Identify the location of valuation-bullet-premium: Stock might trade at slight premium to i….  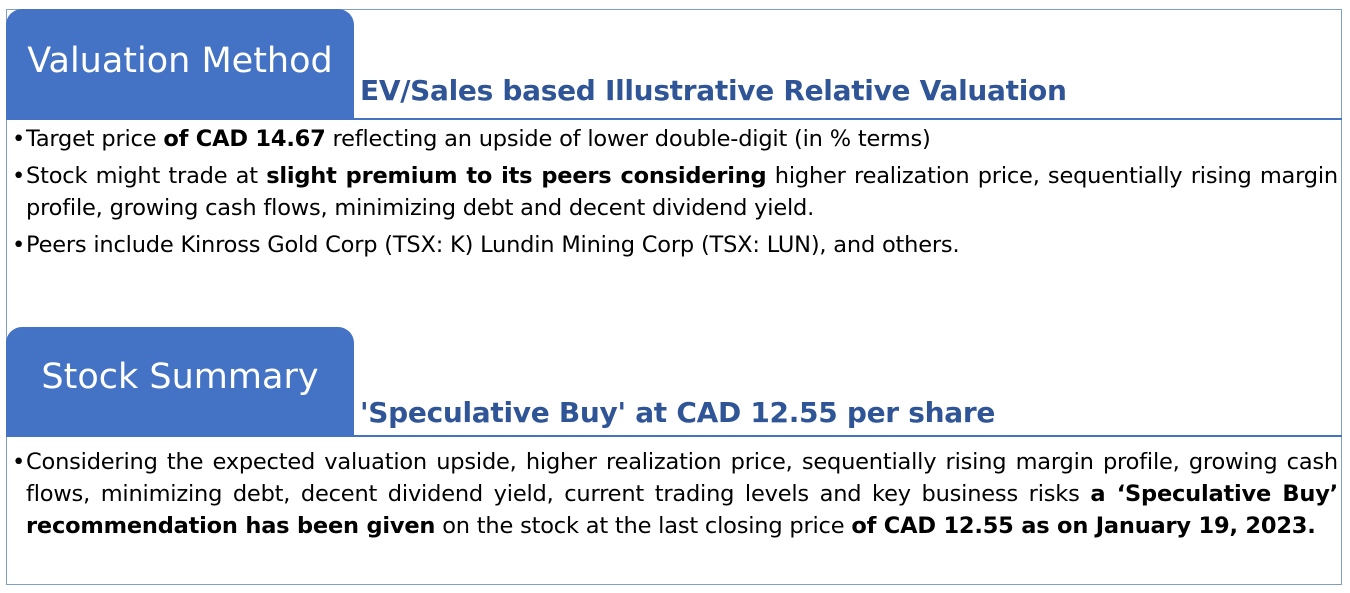
(675, 192).